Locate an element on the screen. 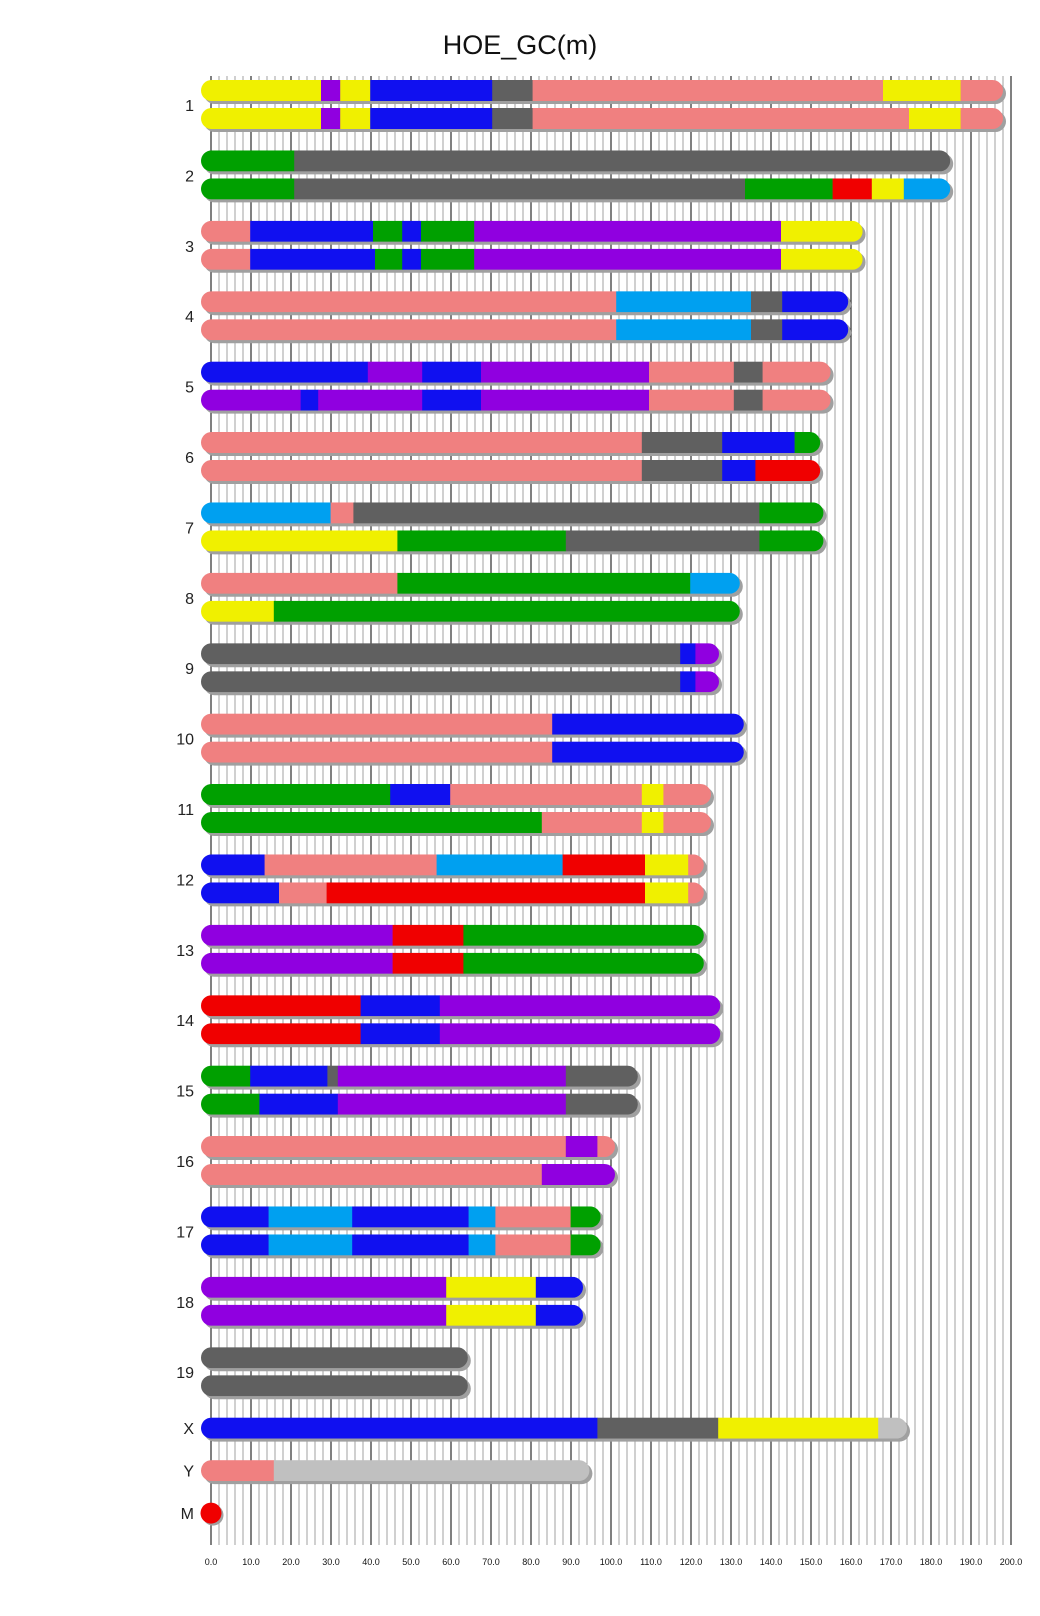 The width and height of the screenshot is (1040, 1616). chromosome-label: 1 is located at coordinates (189, 106).